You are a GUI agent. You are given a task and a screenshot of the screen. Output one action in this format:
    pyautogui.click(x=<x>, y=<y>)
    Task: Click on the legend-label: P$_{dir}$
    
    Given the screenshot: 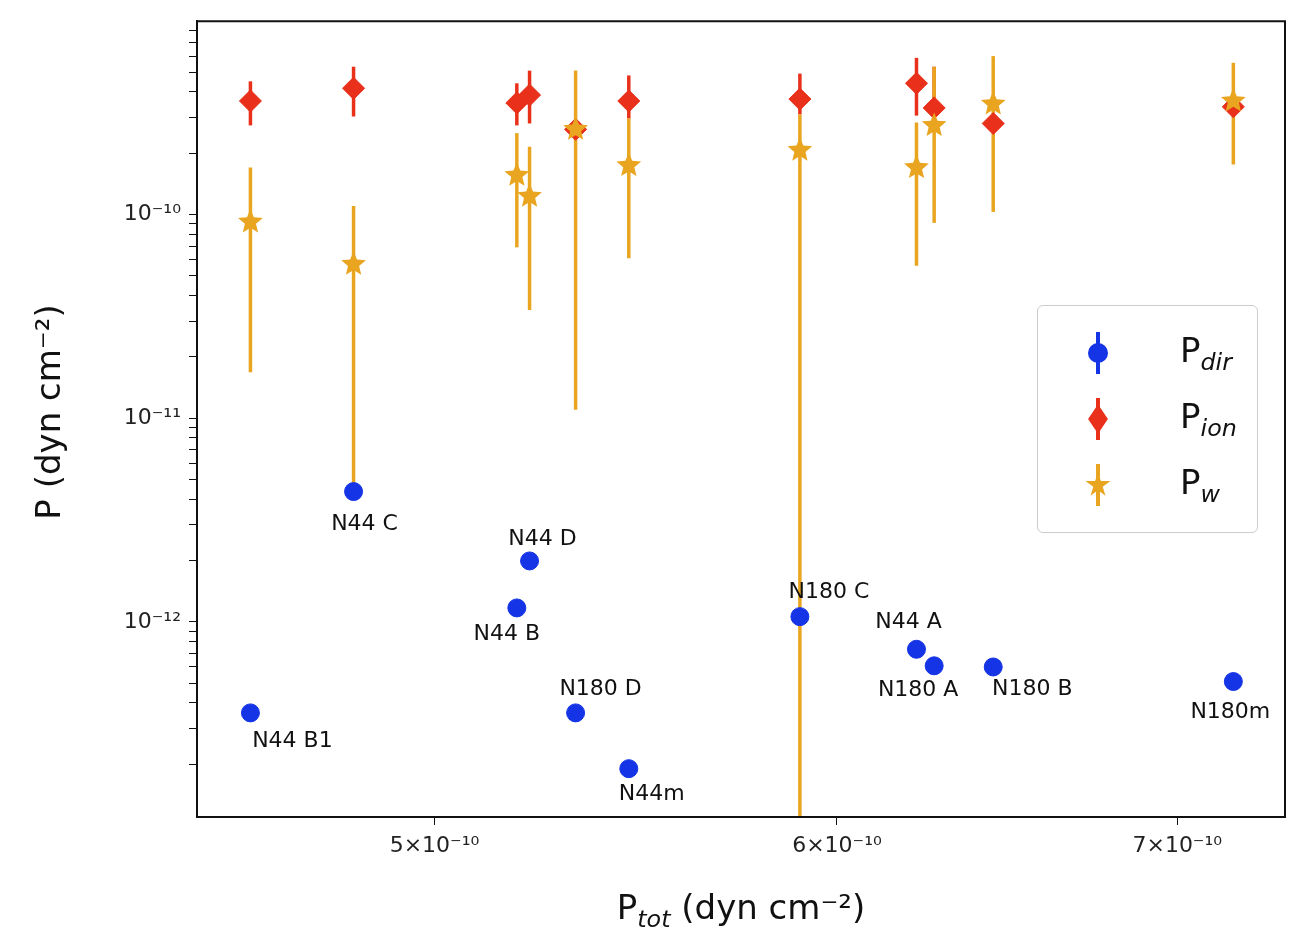 What is the action you would take?
    pyautogui.click(x=1206, y=353)
    